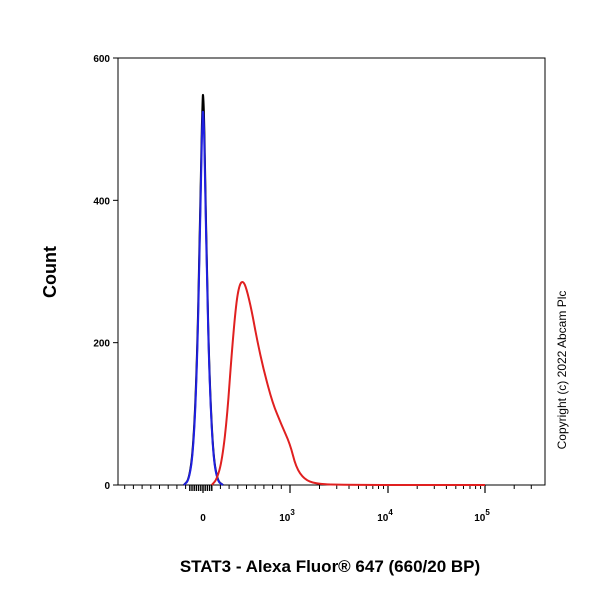  What do you see at coordinates (105, 273) in the screenshot?
I see `y-axis: 0 200 400 600` at bounding box center [105, 273].